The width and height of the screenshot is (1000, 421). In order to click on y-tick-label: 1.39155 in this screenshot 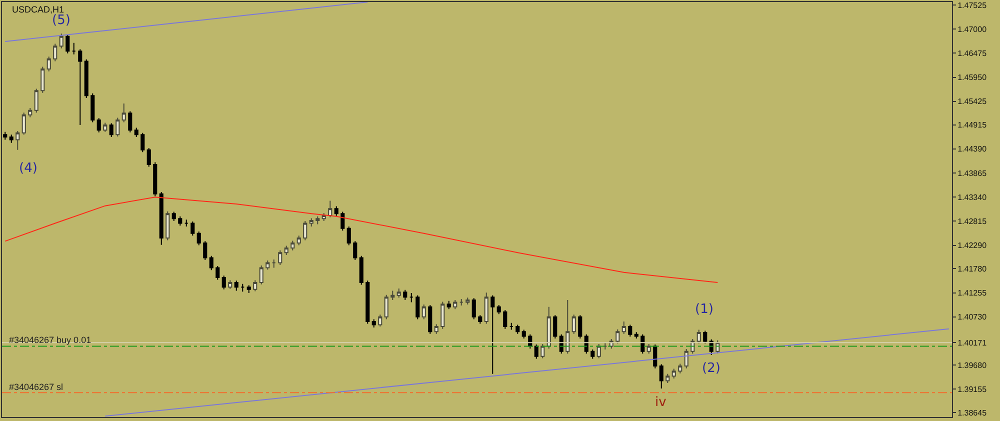, I will do `click(973, 389)`.